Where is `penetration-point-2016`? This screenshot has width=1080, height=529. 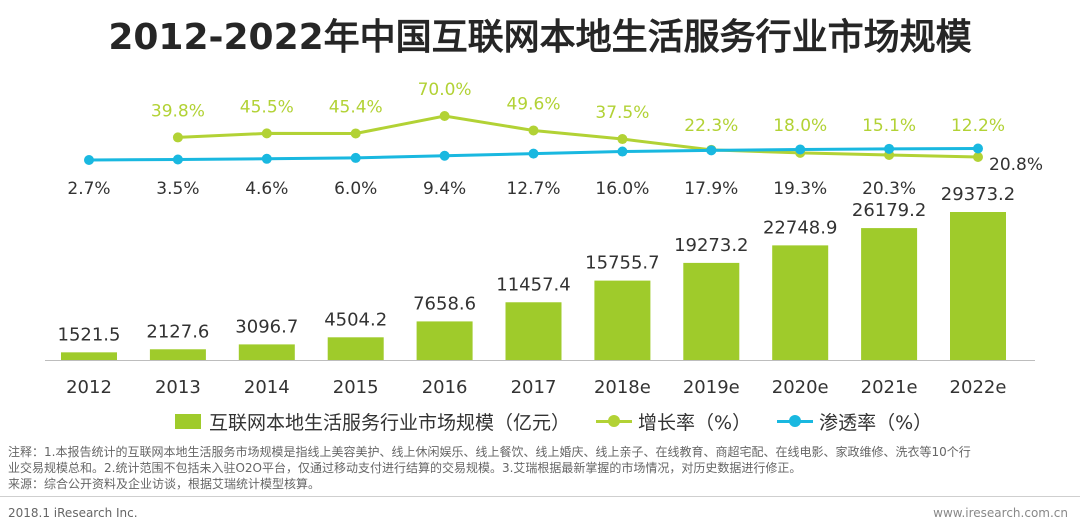 penetration-point-2016 is located at coordinates (444, 155).